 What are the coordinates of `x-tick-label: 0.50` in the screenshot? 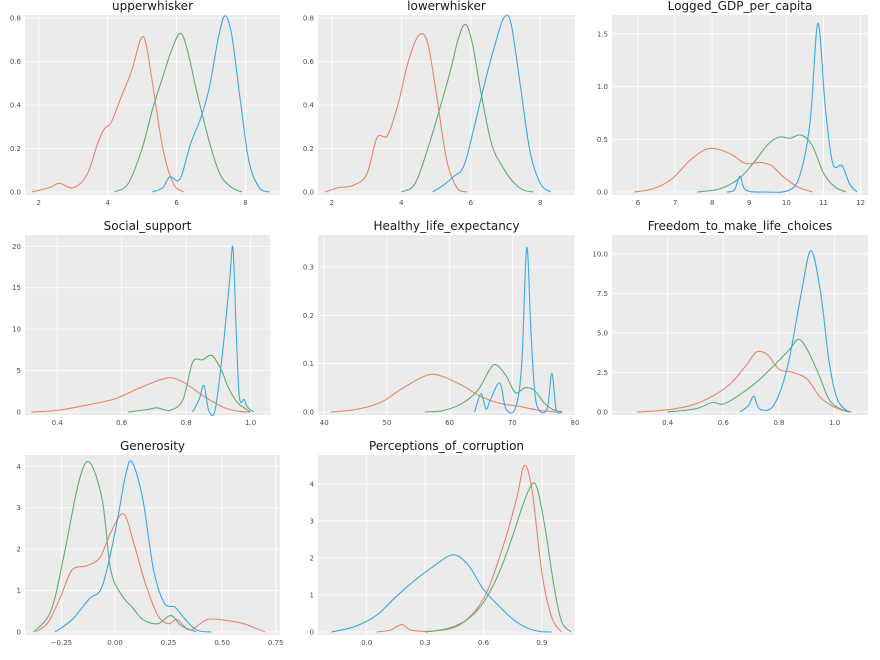 It's located at (222, 643).